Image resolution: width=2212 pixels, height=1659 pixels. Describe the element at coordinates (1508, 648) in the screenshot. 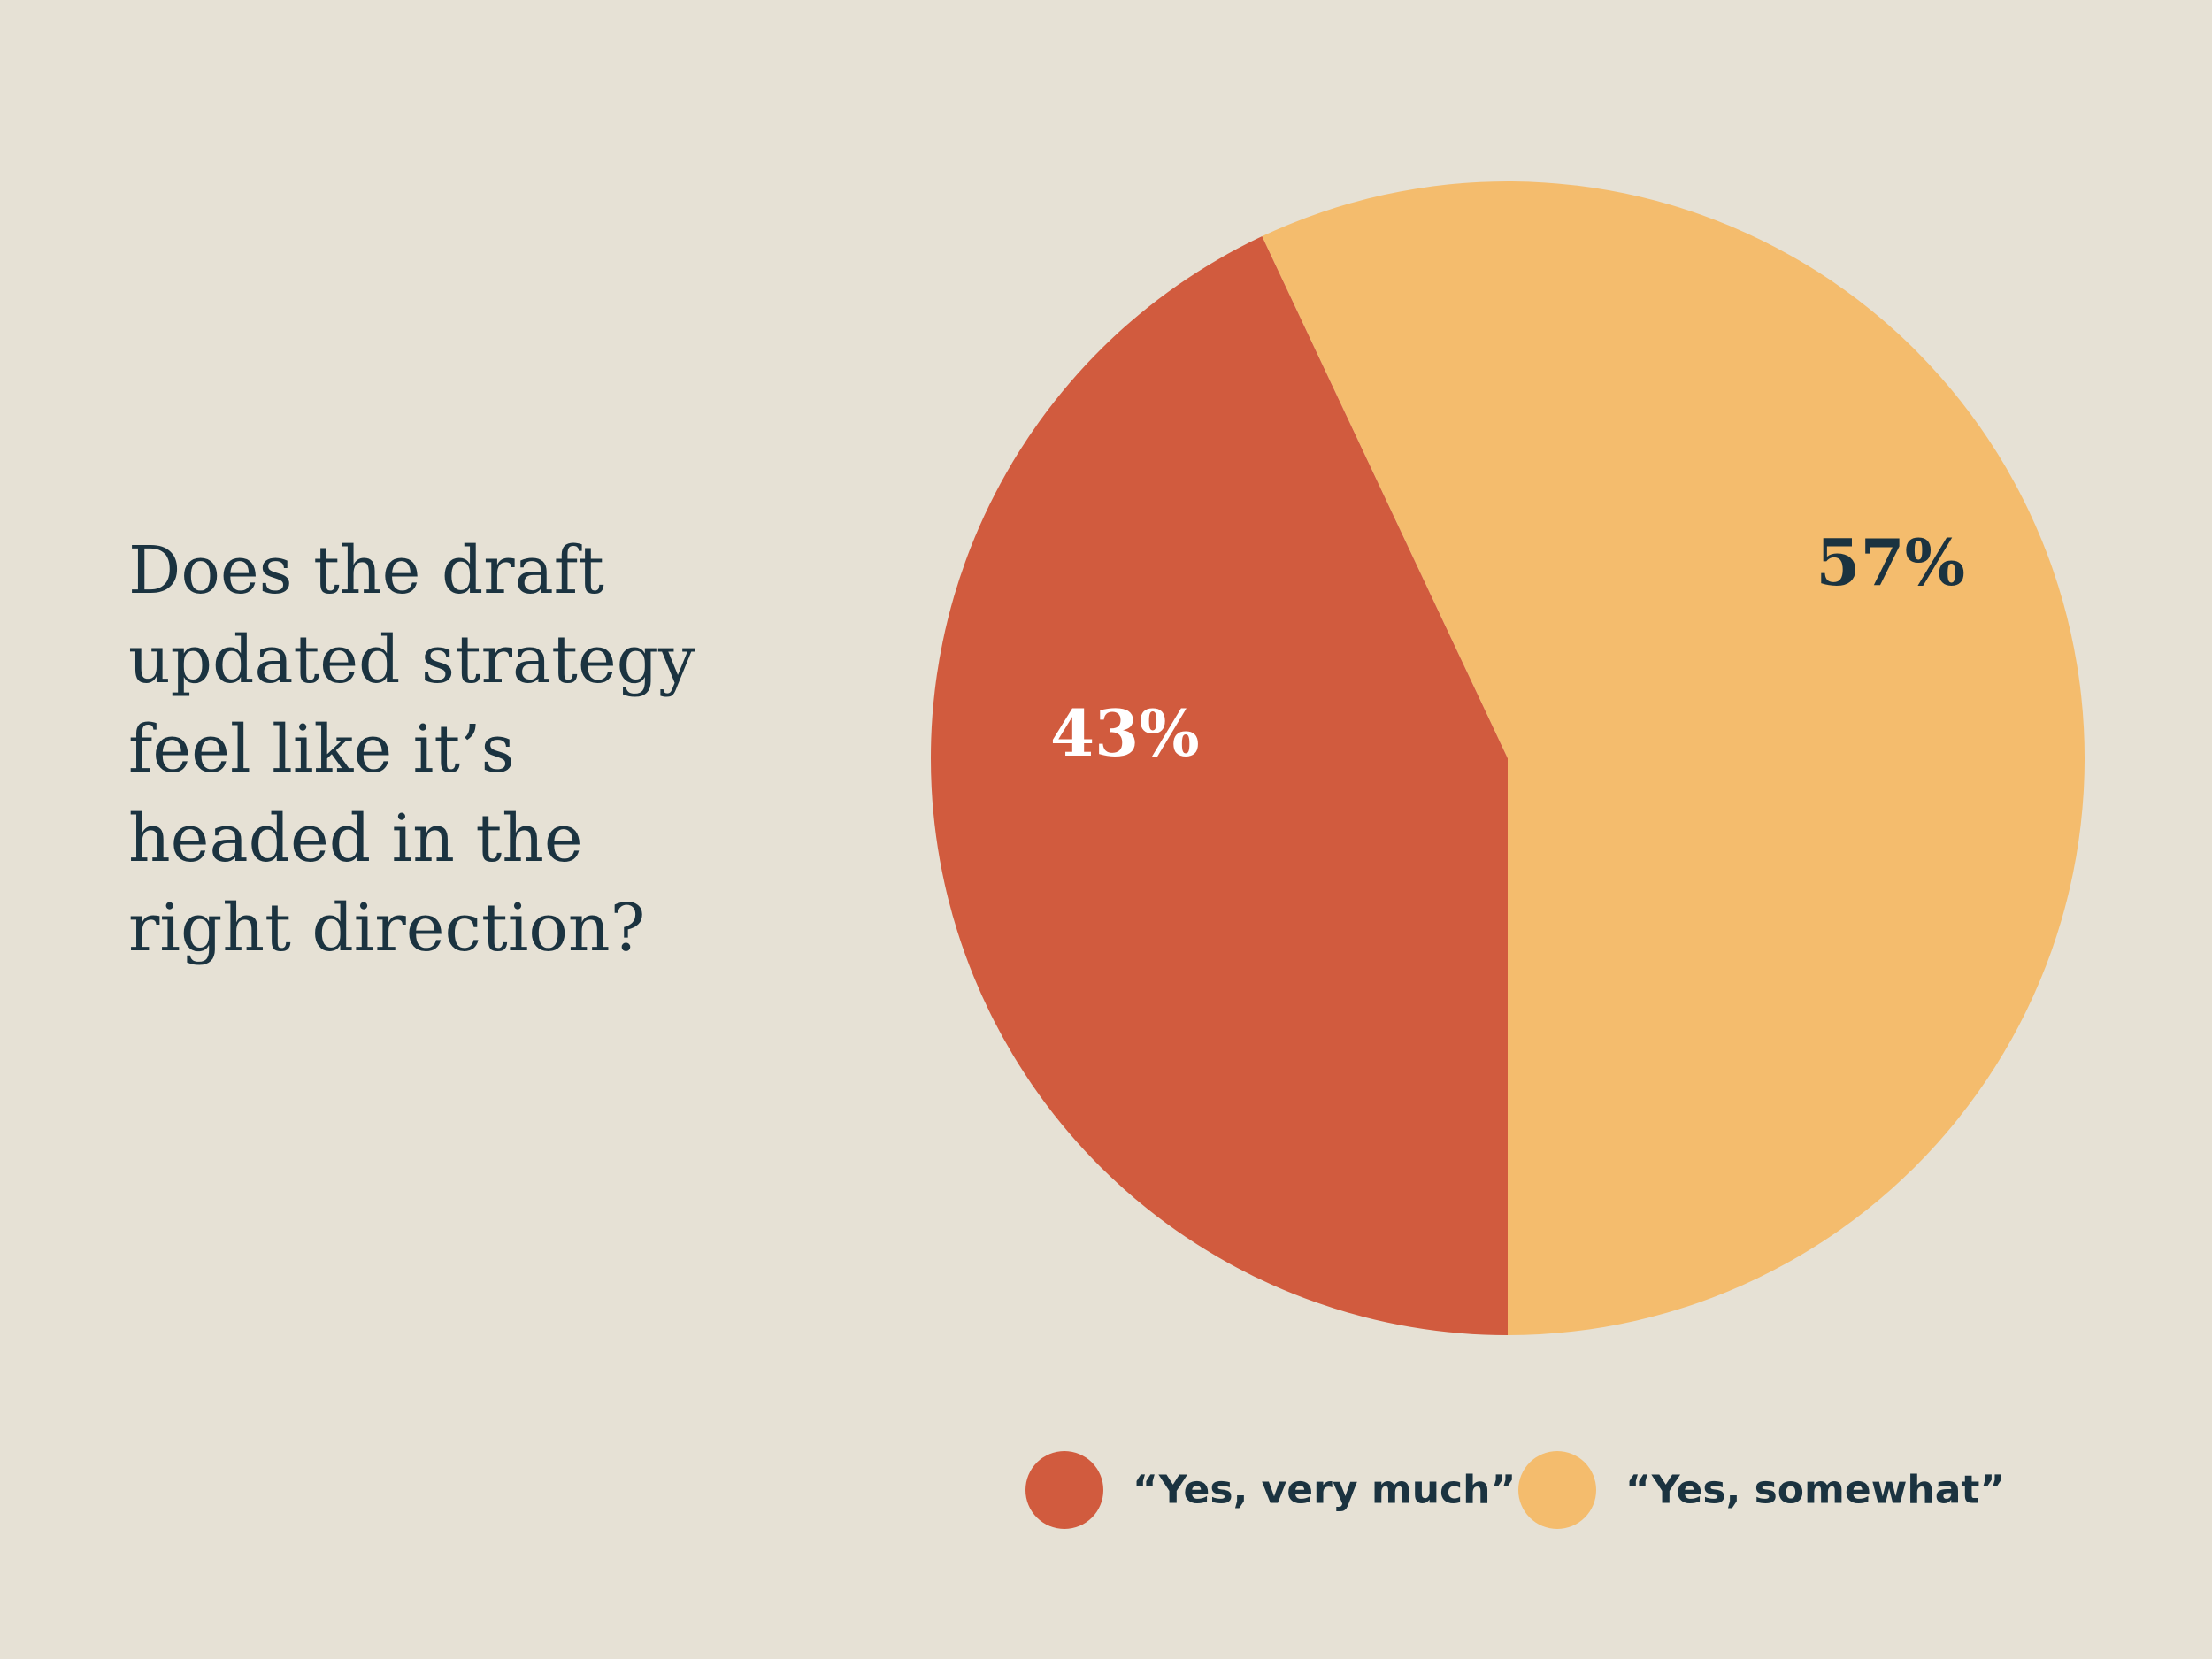

I see `pie-value-labels: 43% 57%` at that location.